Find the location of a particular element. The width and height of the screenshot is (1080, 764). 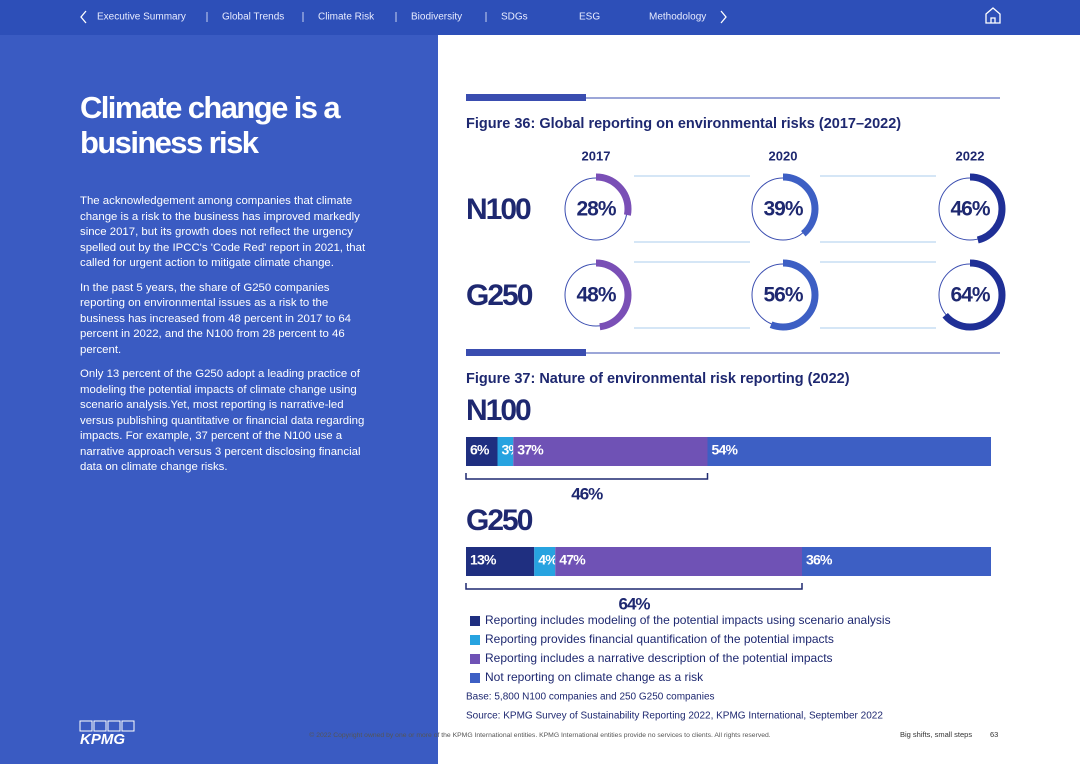

nav-item: ESG is located at coordinates (589, 17).